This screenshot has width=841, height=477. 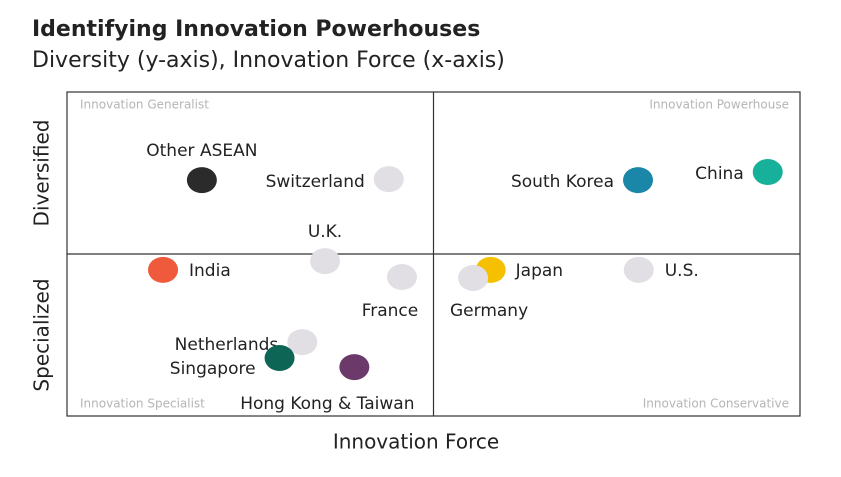 What do you see at coordinates (42, 173) in the screenshot?
I see `y-axis-label: Diversified` at bounding box center [42, 173].